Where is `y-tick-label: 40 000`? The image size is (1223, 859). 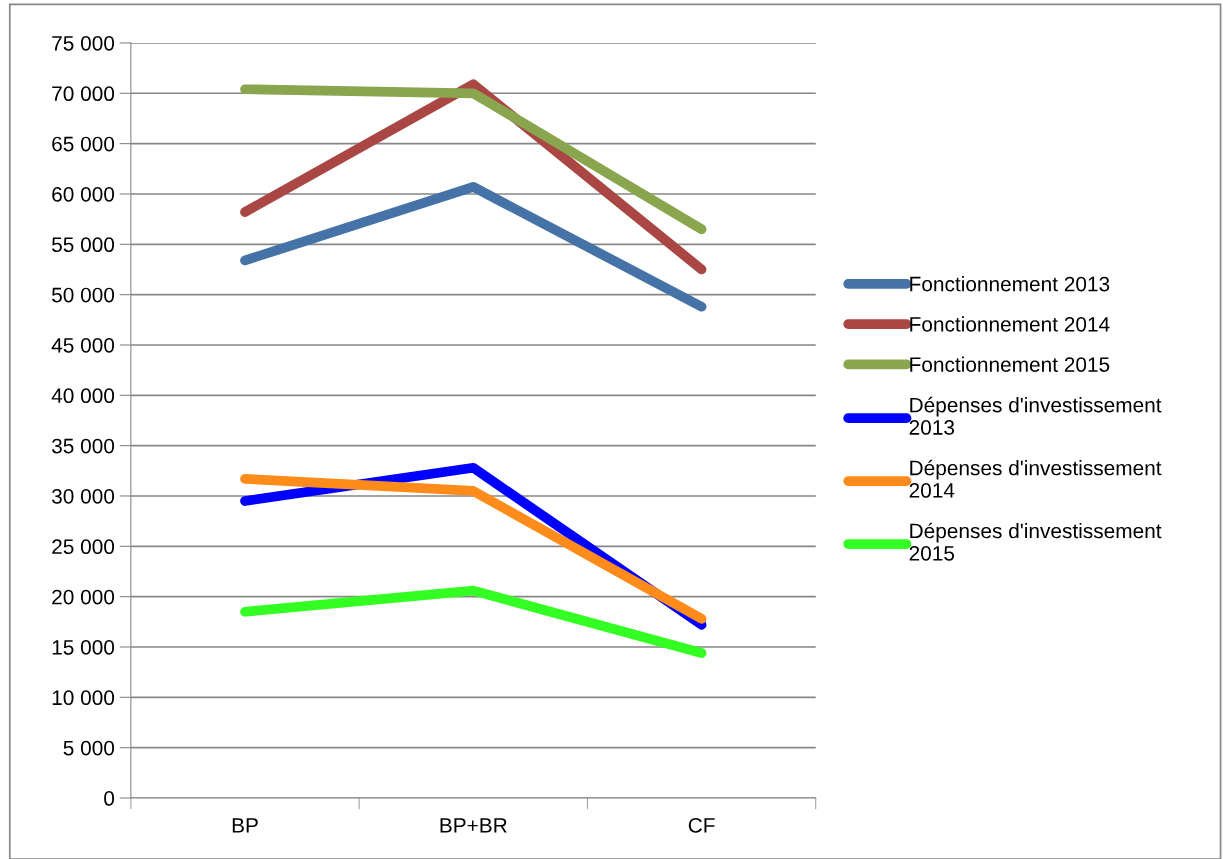
y-tick-label: 40 000 is located at coordinates (83, 396).